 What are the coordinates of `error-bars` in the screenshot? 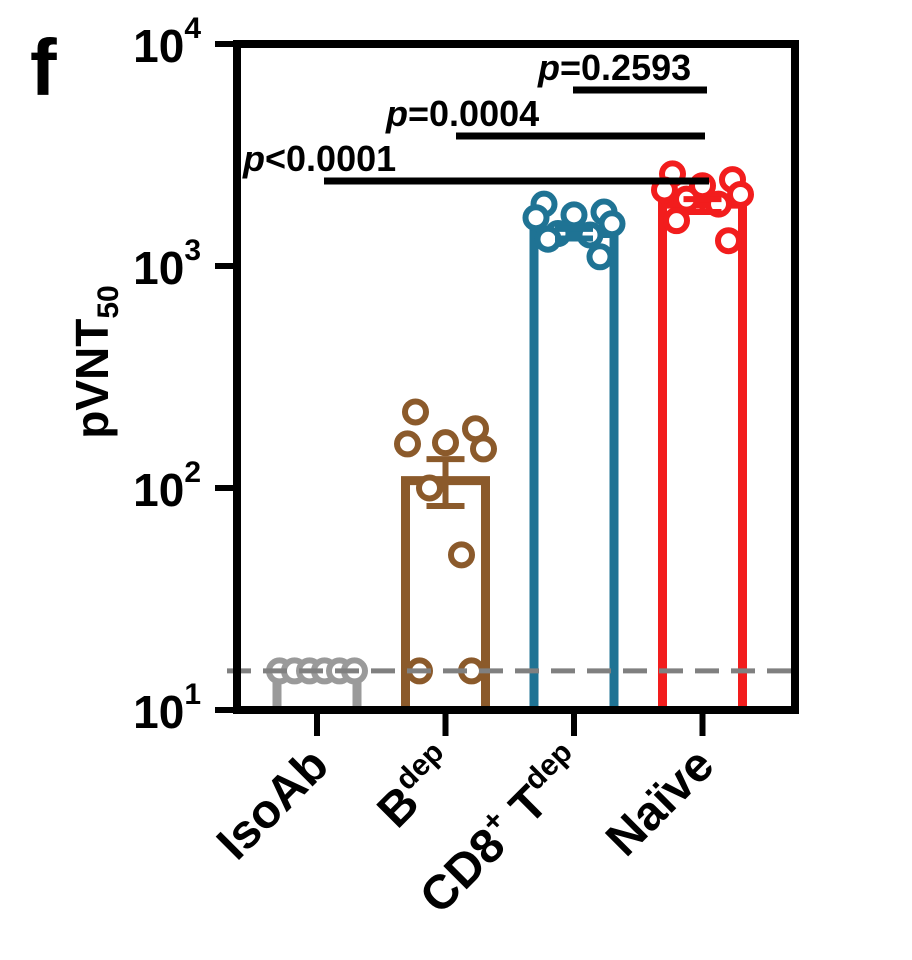 It's located at (574, 352).